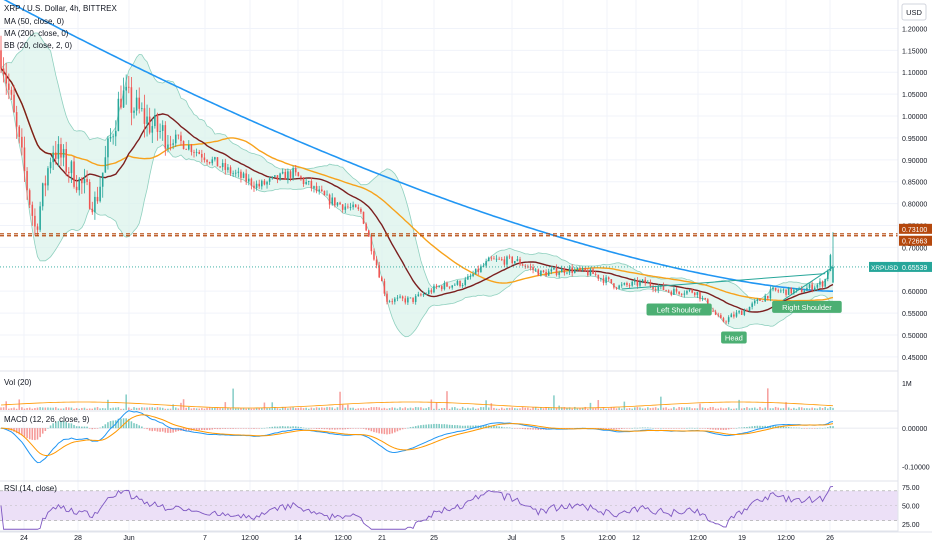  What do you see at coordinates (18, 382) in the screenshot?
I see `volume-legend: Vol (20)` at bounding box center [18, 382].